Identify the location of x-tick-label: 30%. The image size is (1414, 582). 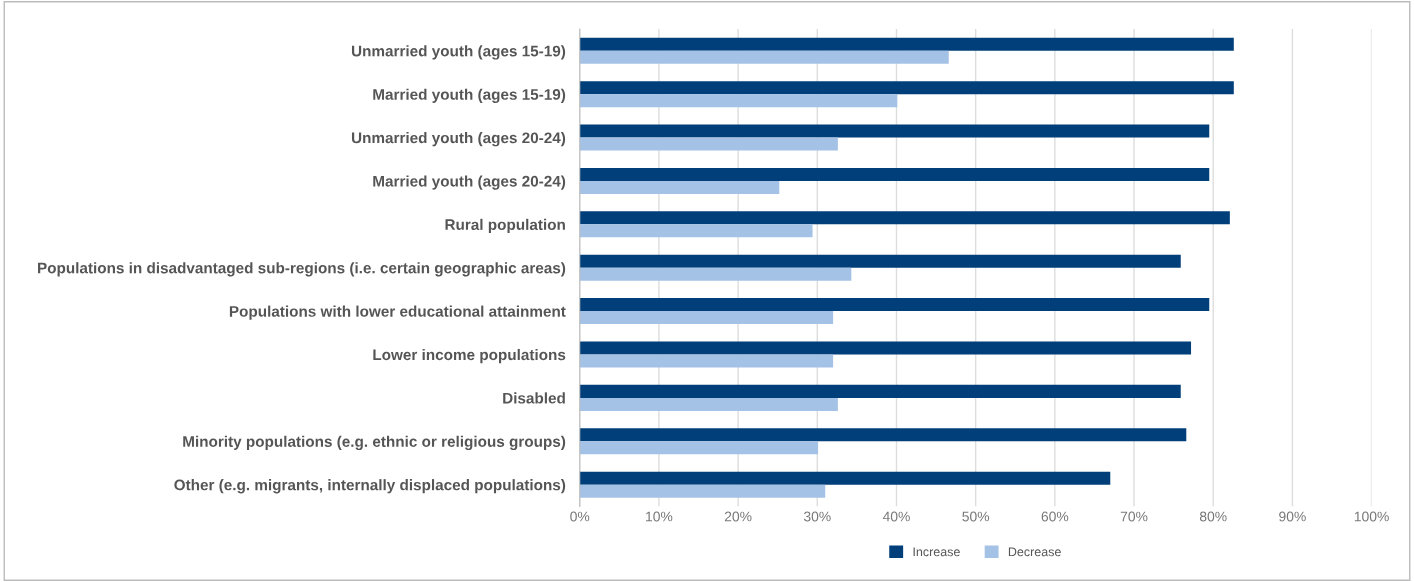
(817, 516).